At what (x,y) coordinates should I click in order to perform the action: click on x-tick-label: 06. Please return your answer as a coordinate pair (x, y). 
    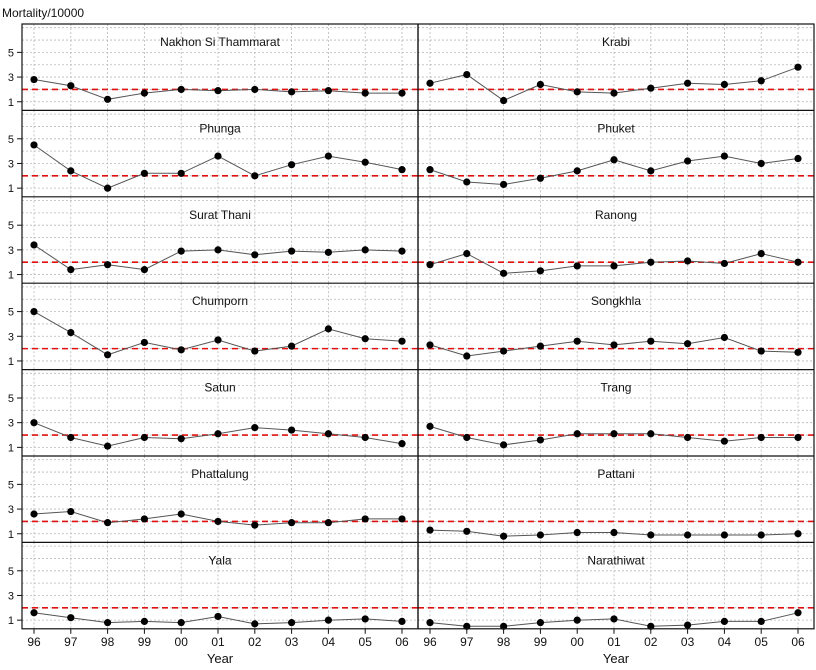
    Looking at the image, I should click on (798, 642).